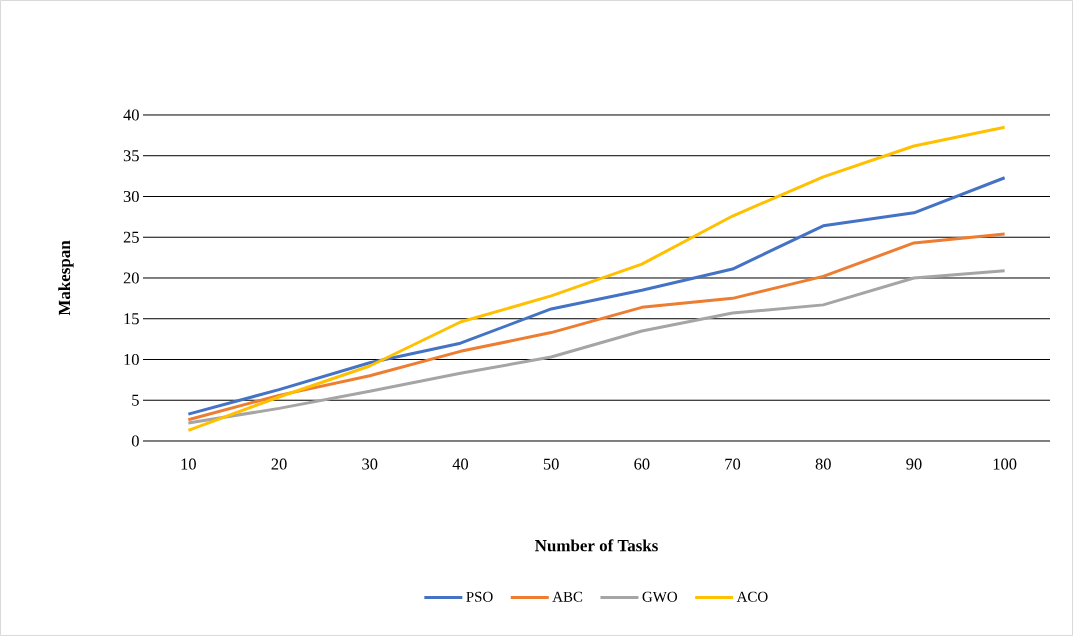 This screenshot has width=1073, height=636. Describe the element at coordinates (370, 464) in the screenshot. I see `x-tick-label: 30` at that location.